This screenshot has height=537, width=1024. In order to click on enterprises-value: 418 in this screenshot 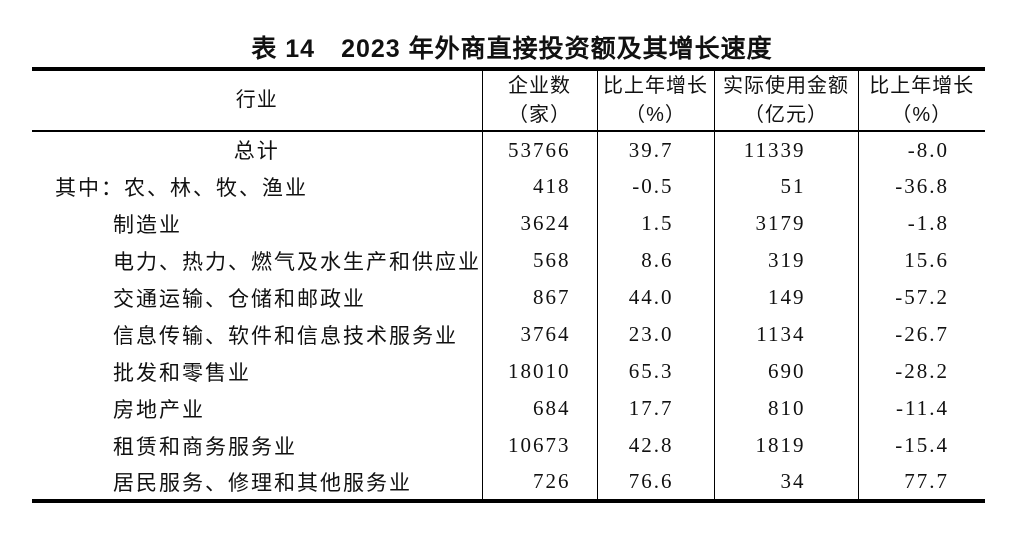, I will do `click(539, 186)`.